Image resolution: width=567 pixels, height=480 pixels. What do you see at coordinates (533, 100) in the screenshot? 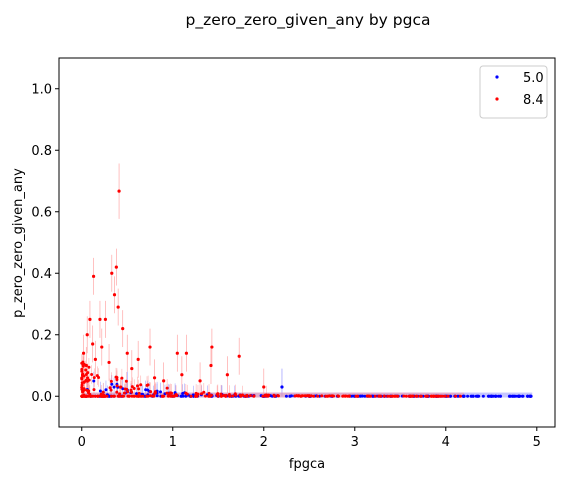
I see `legend-label-8-4: 8.4` at bounding box center [533, 100].